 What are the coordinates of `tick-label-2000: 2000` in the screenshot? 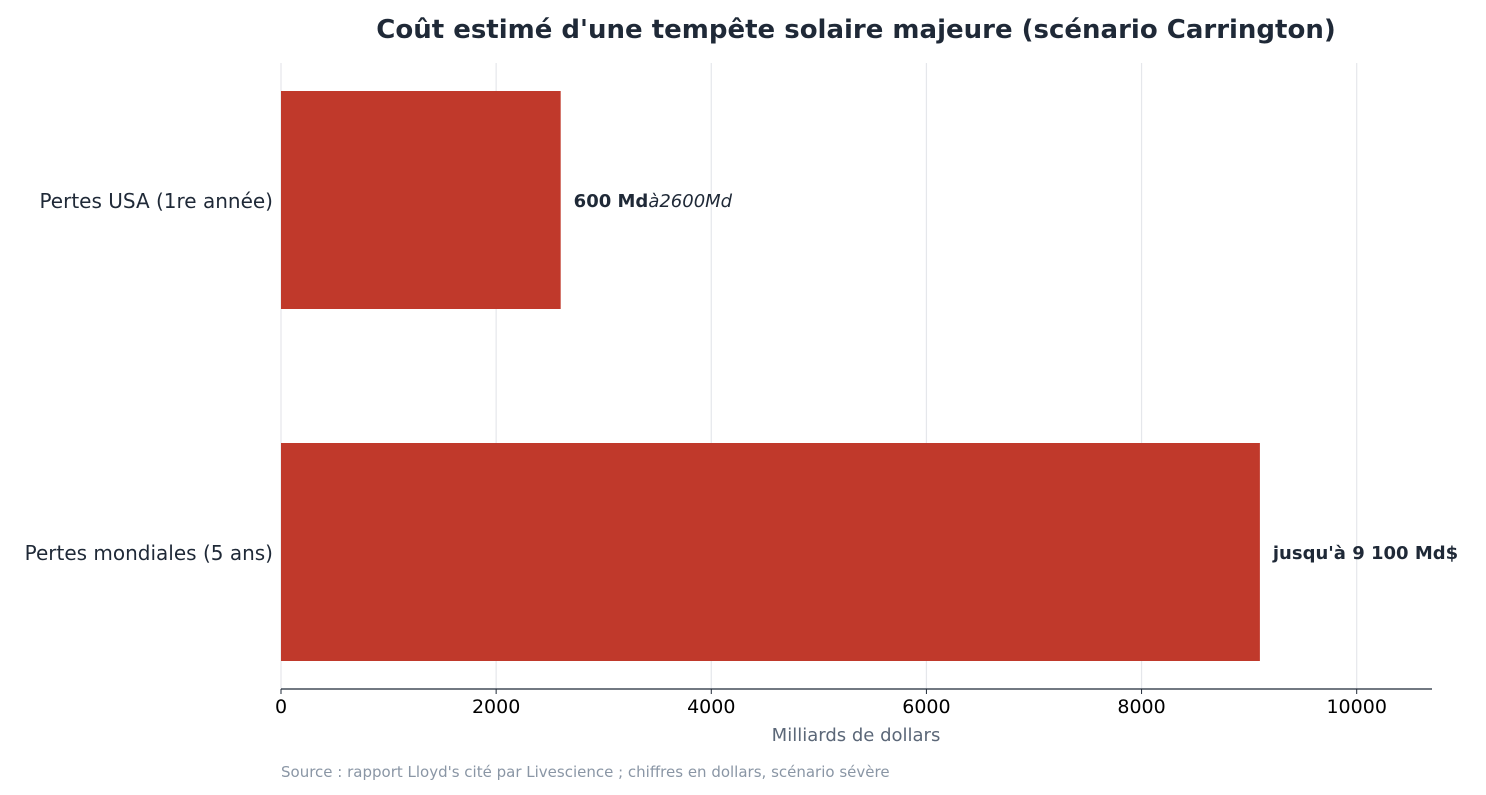 It's located at (496, 707).